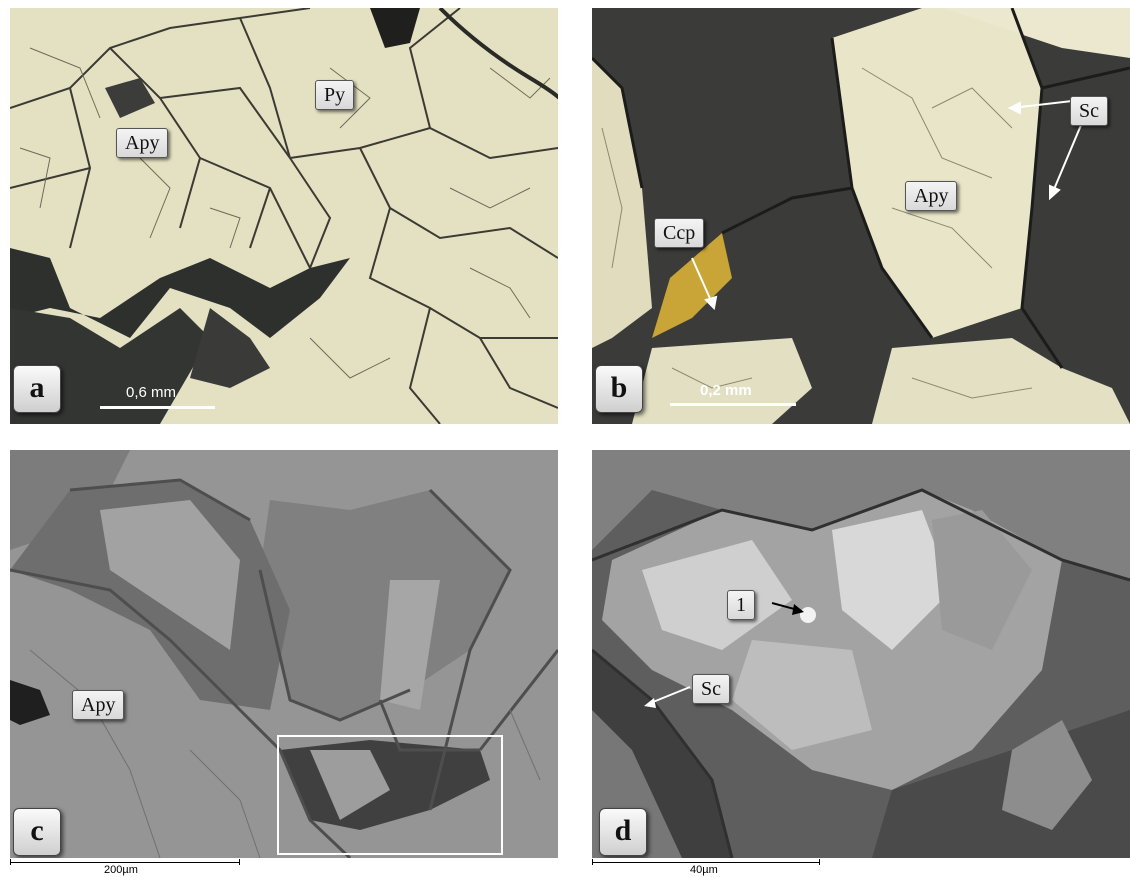 This screenshot has width=1130, height=877. I want to click on scale-bar-a, so click(157, 407).